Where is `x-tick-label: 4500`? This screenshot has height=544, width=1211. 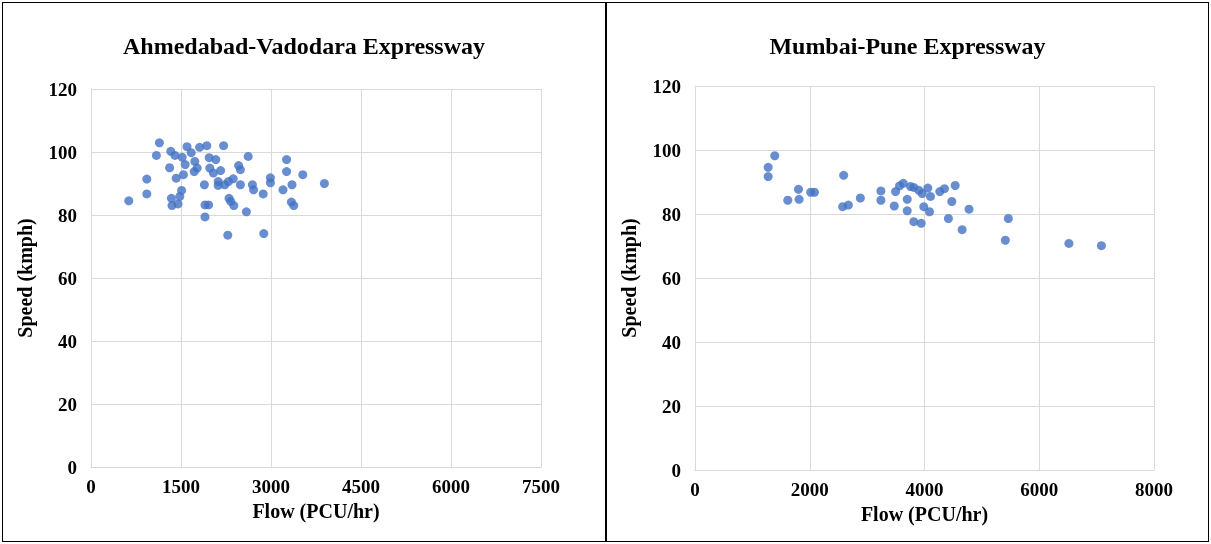 x-tick-label: 4500 is located at coordinates (361, 486).